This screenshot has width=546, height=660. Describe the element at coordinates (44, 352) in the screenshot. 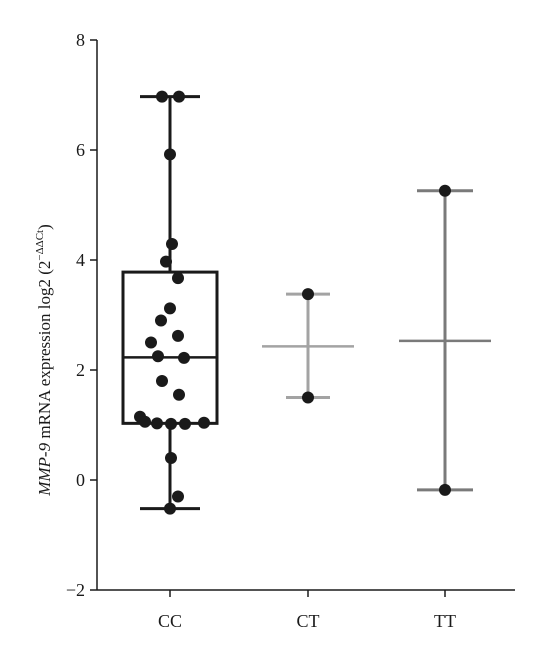

I see `y-axis-label-text: mRNA expression log2 (2` at that location.